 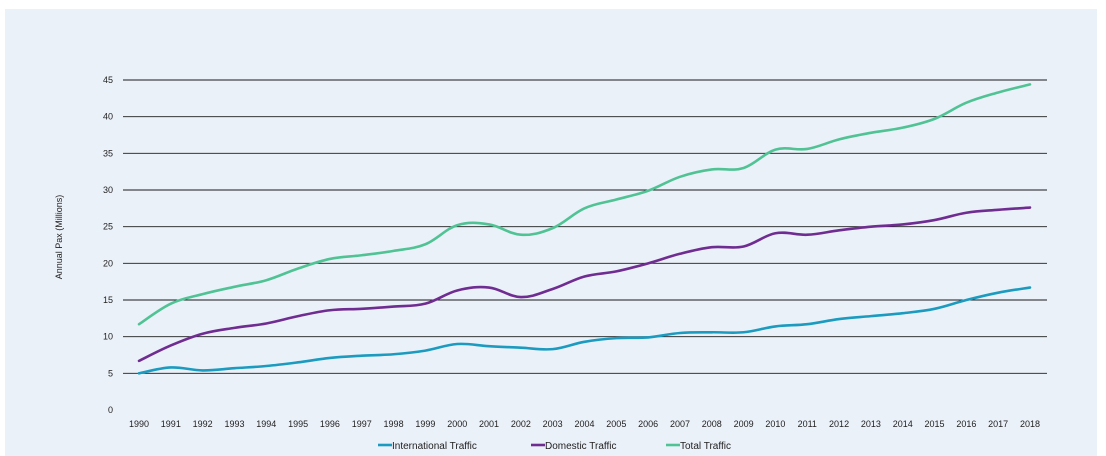 I want to click on x-tick-1992: 1992, so click(x=203, y=424).